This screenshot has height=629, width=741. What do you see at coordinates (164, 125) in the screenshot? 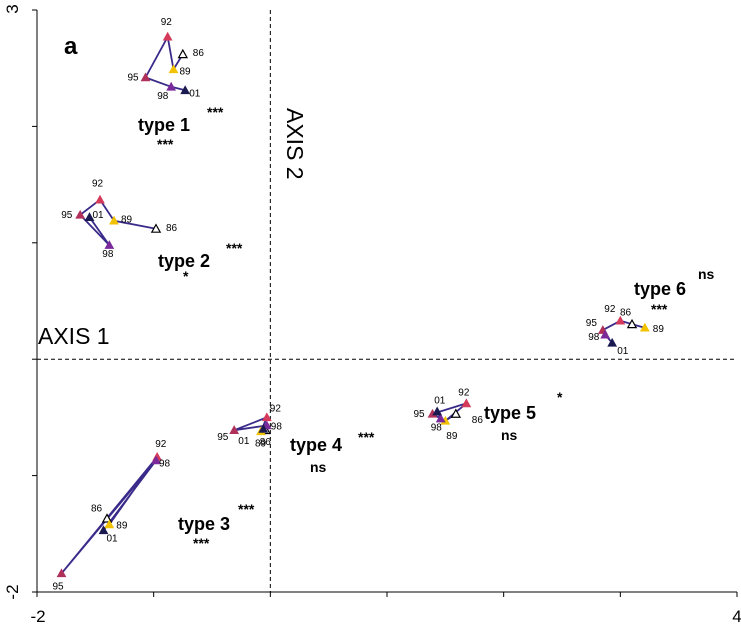
I see `type-label: type 1` at bounding box center [164, 125].